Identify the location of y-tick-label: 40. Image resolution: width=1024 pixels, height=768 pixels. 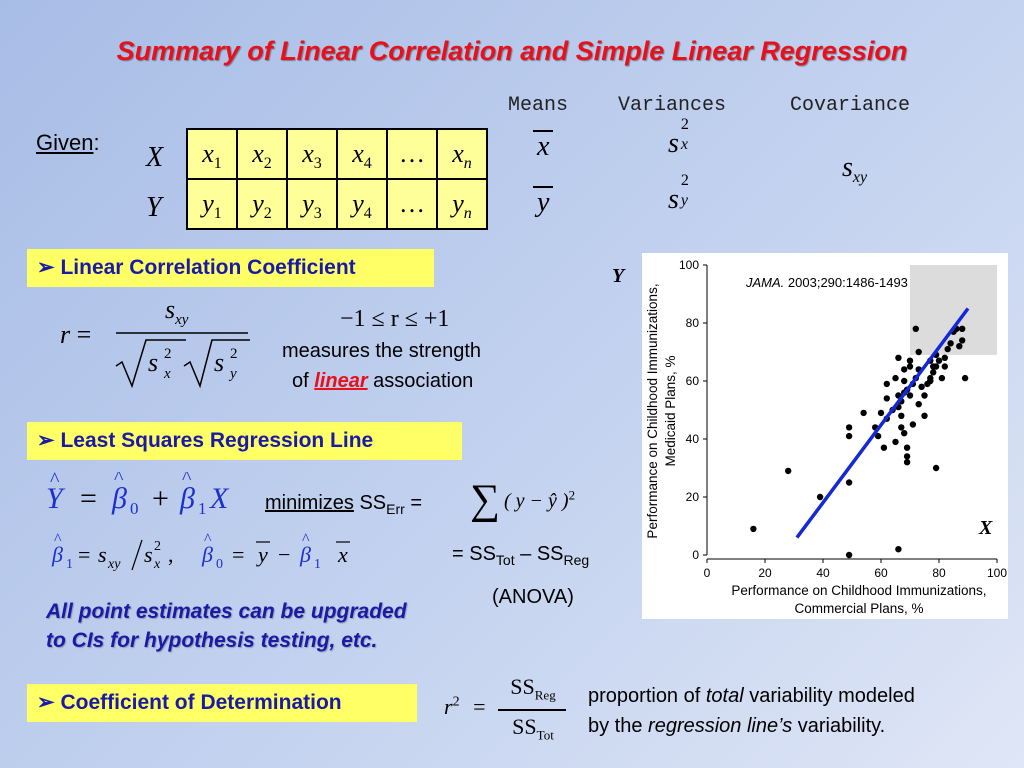
(693, 439).